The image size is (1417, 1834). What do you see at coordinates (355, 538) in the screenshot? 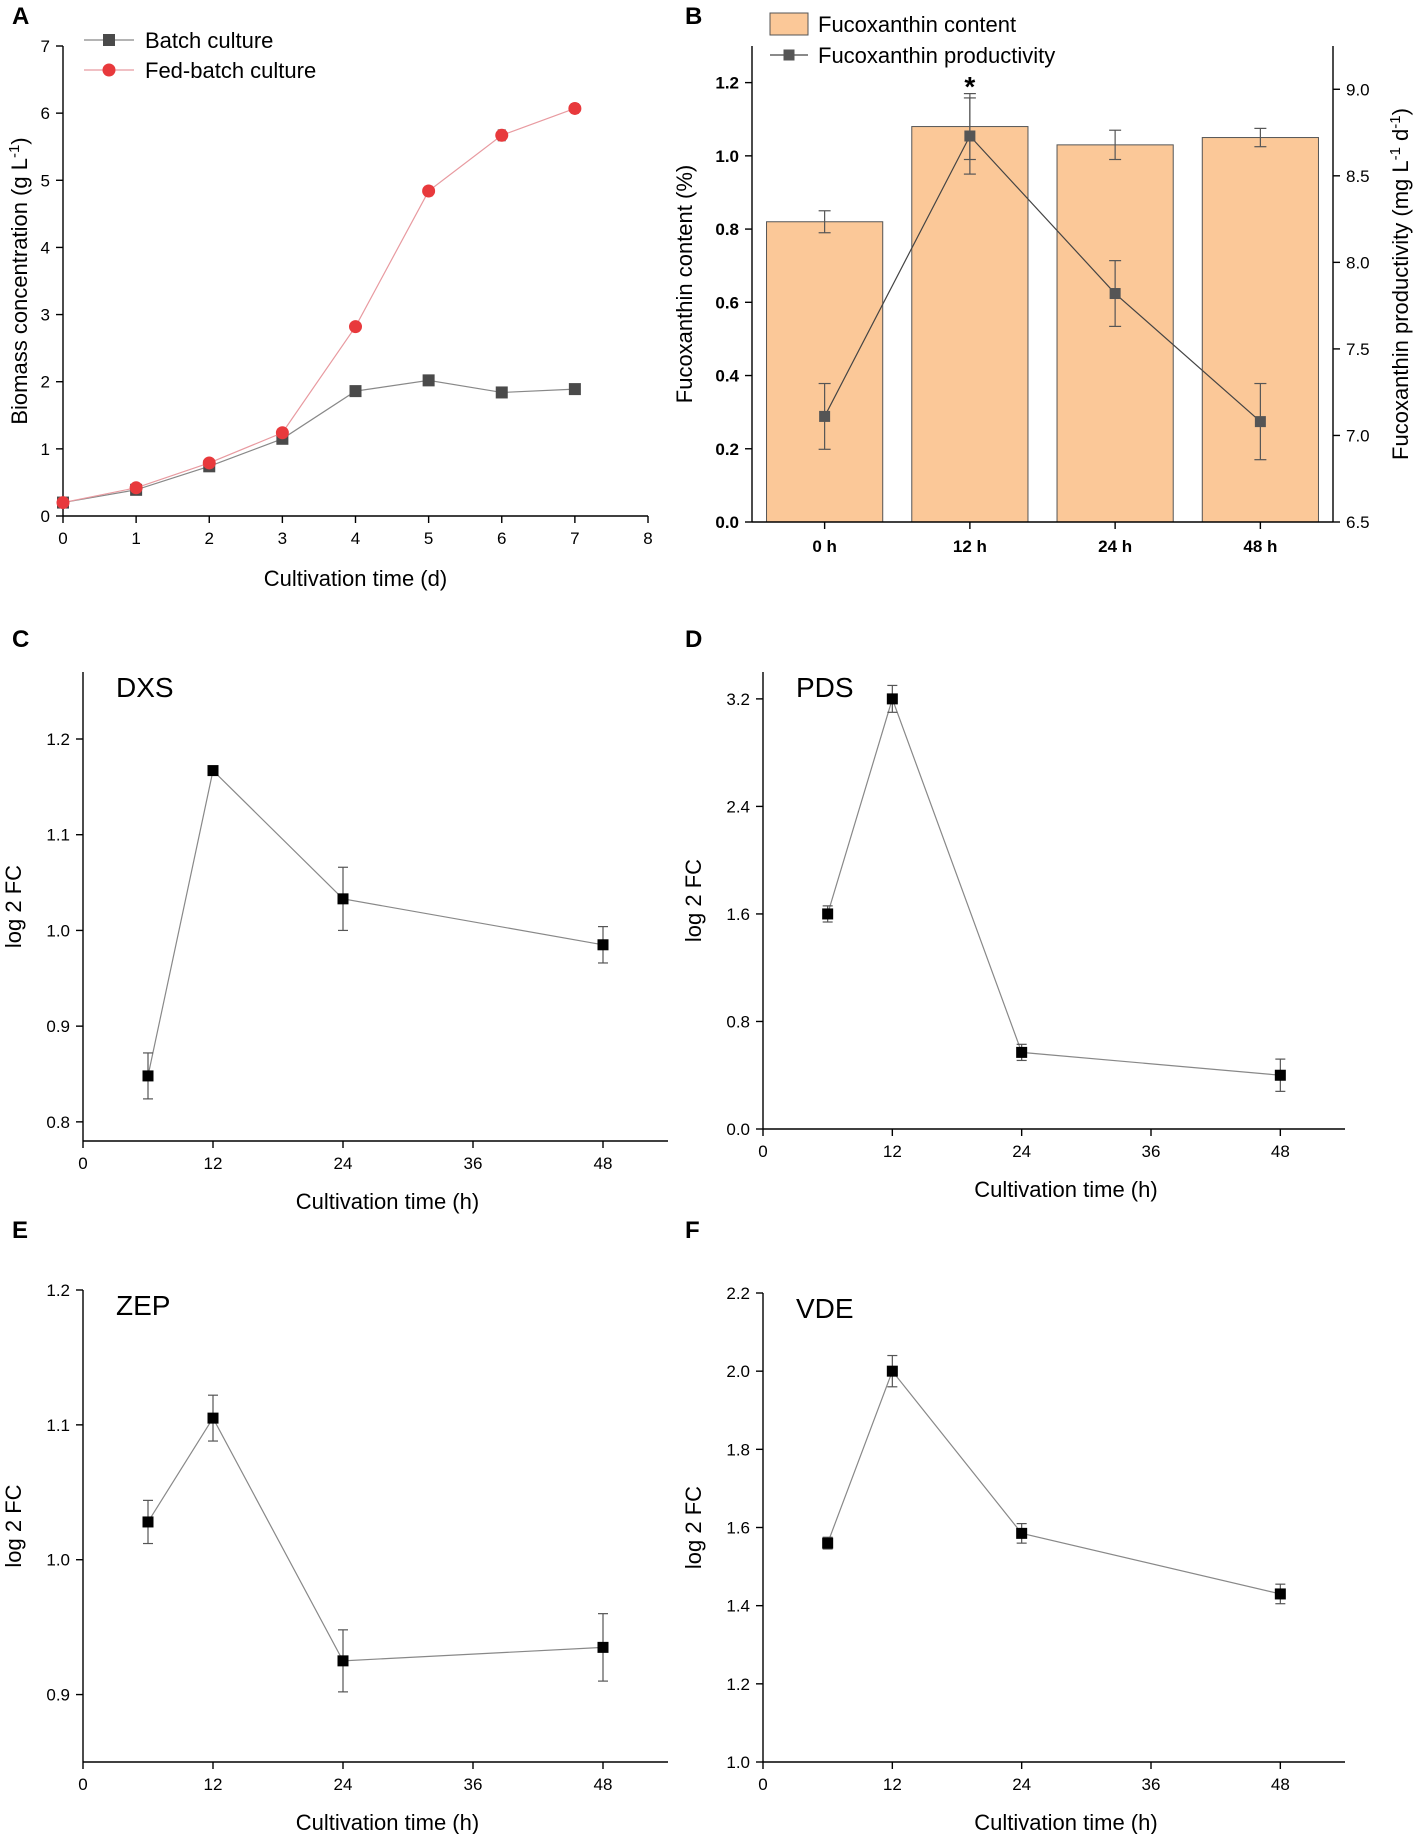
I see `x-tick-label: 4` at bounding box center [355, 538].